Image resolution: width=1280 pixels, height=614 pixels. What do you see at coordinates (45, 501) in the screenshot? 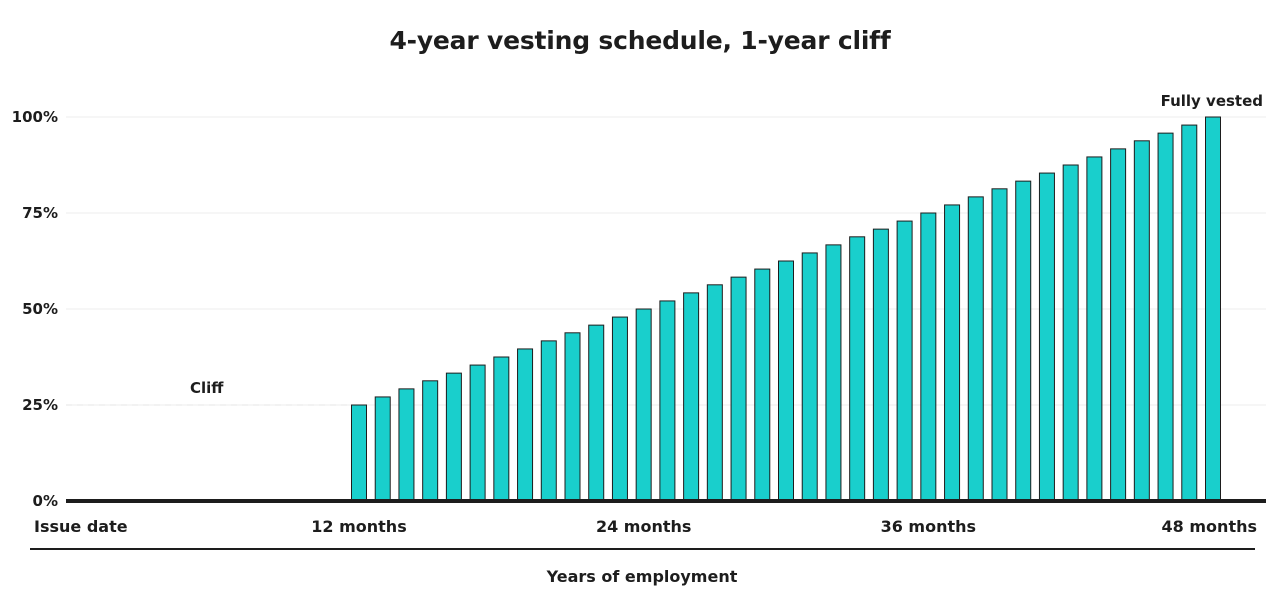
I see `y-tick-label: 0%` at bounding box center [45, 501].